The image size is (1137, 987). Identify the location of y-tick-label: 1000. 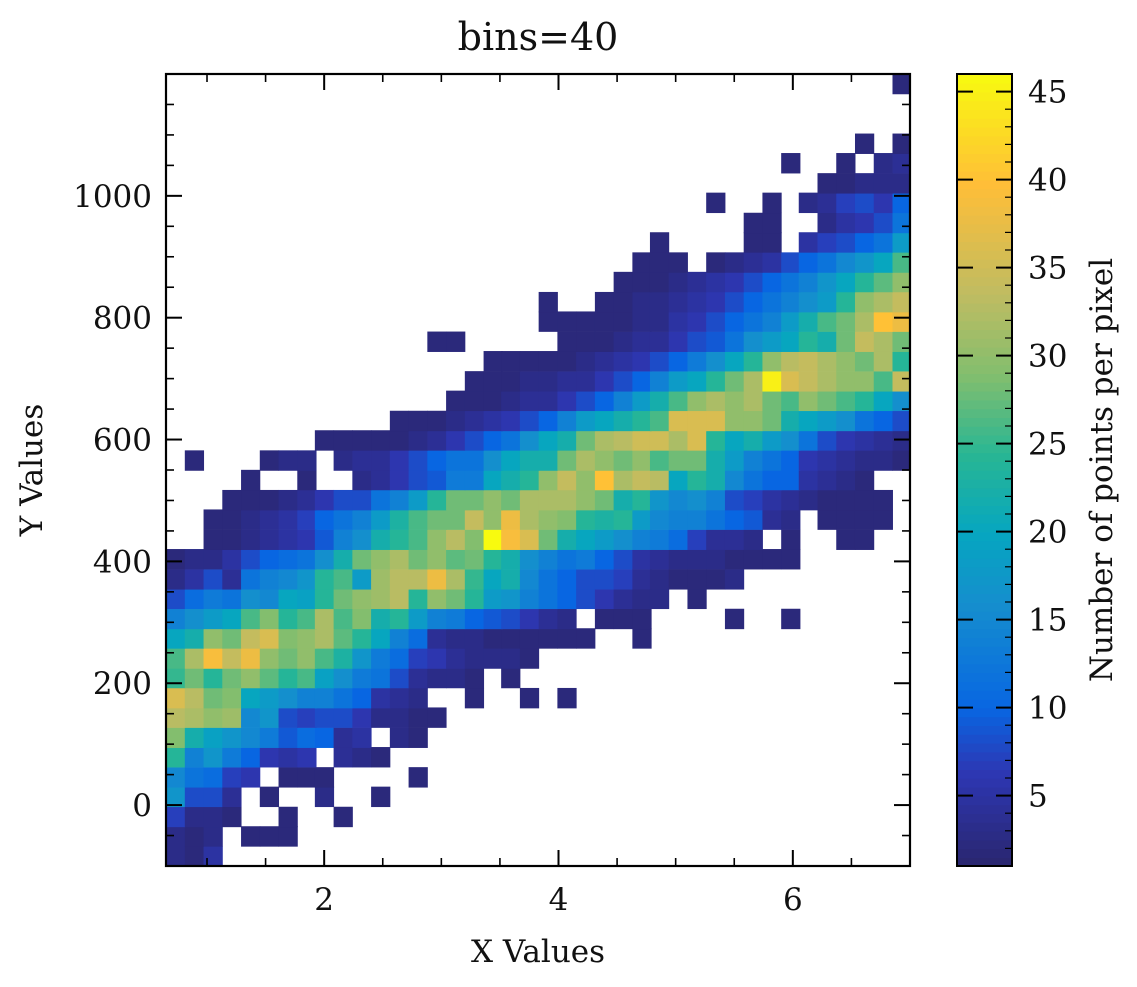
(112, 197).